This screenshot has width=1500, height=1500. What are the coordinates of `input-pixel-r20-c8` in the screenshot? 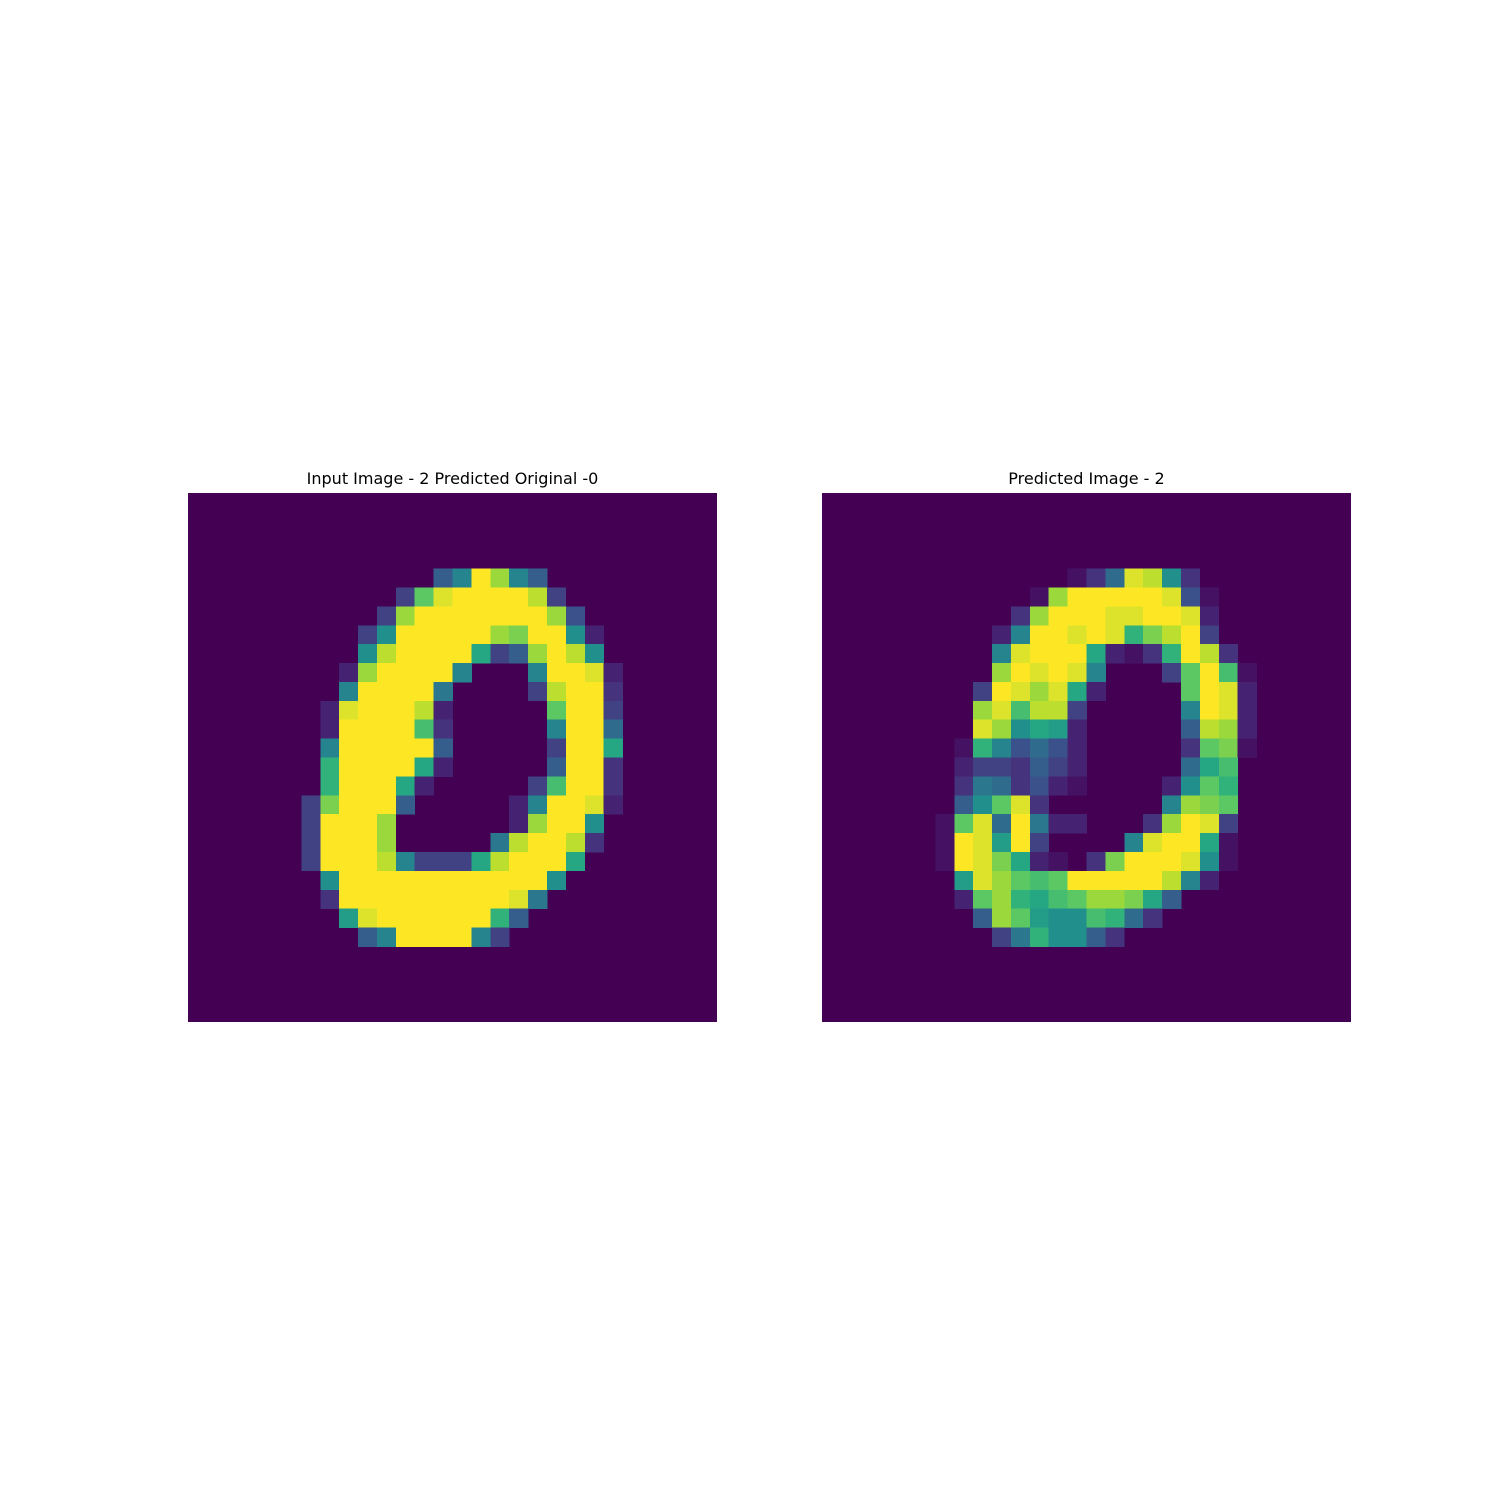 It's located at (349, 880).